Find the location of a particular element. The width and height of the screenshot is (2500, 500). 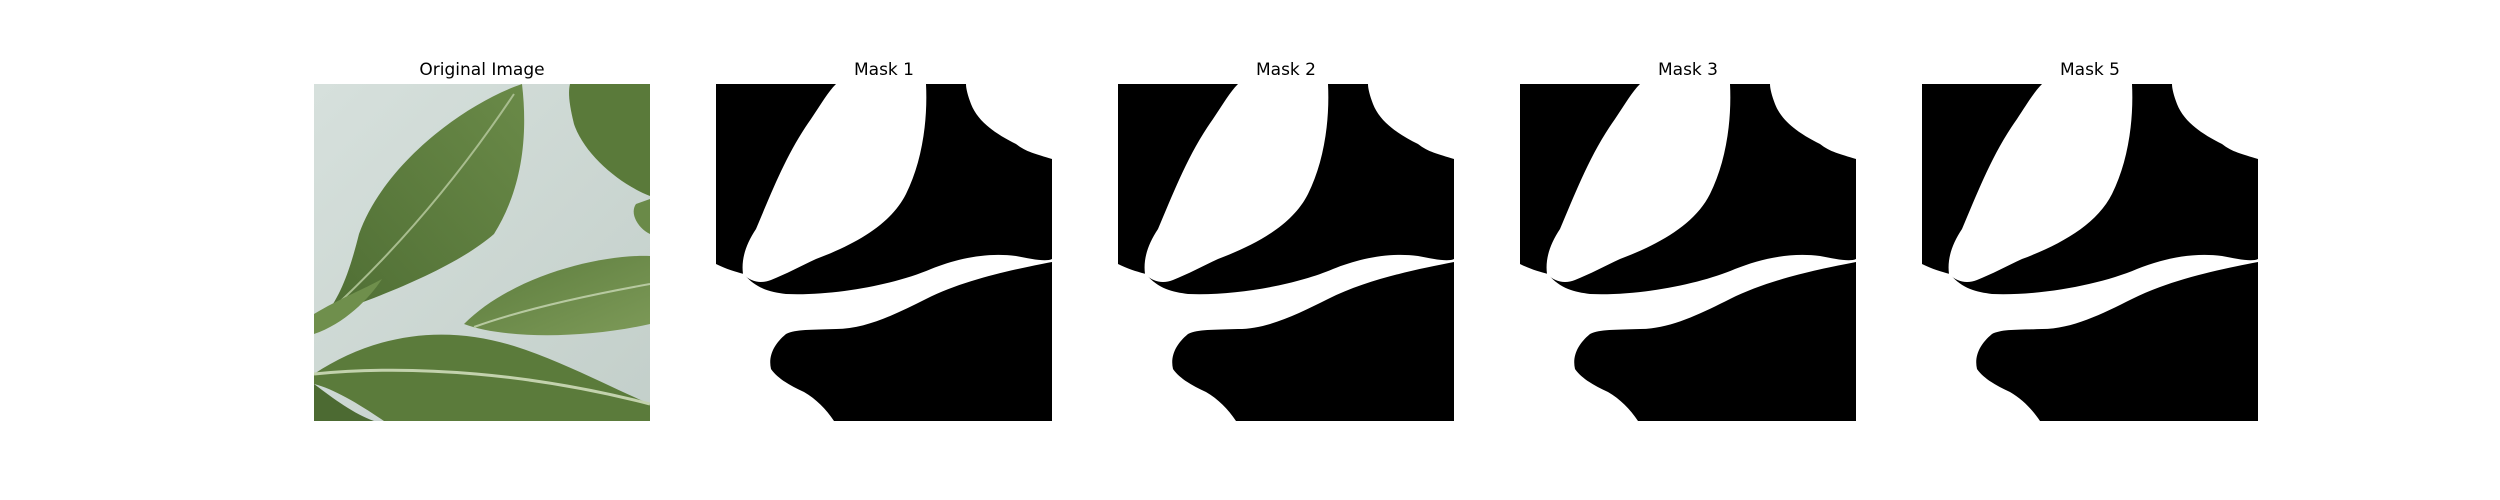

panel-title: Mask 5 is located at coordinates (2089, 70).